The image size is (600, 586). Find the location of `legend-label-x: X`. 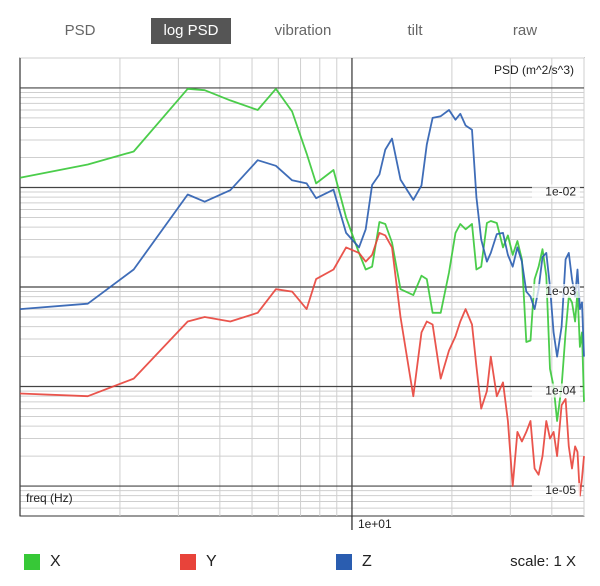

legend-label-x: X is located at coordinates (55, 561).